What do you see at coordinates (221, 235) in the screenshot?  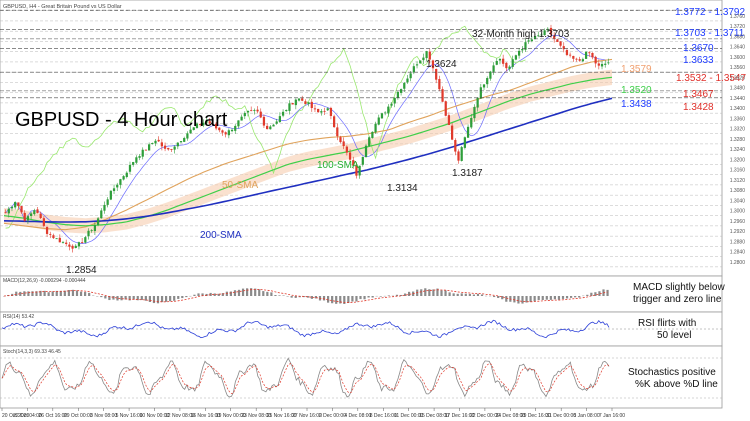 I see `label-200-sma: 200-SMA` at bounding box center [221, 235].